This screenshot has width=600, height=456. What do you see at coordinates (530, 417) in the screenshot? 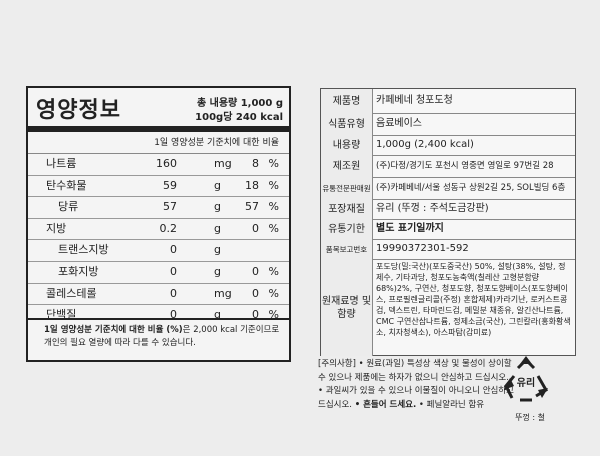
I see `recycle-caption: 뚜껑 : 철` at bounding box center [530, 417].